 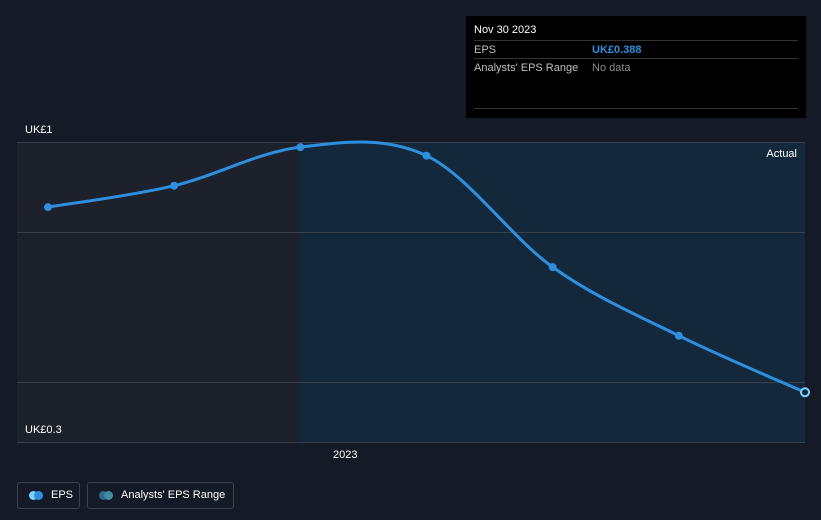 What do you see at coordinates (48, 495) in the screenshot?
I see `legend-eps-button: EPS` at bounding box center [48, 495].